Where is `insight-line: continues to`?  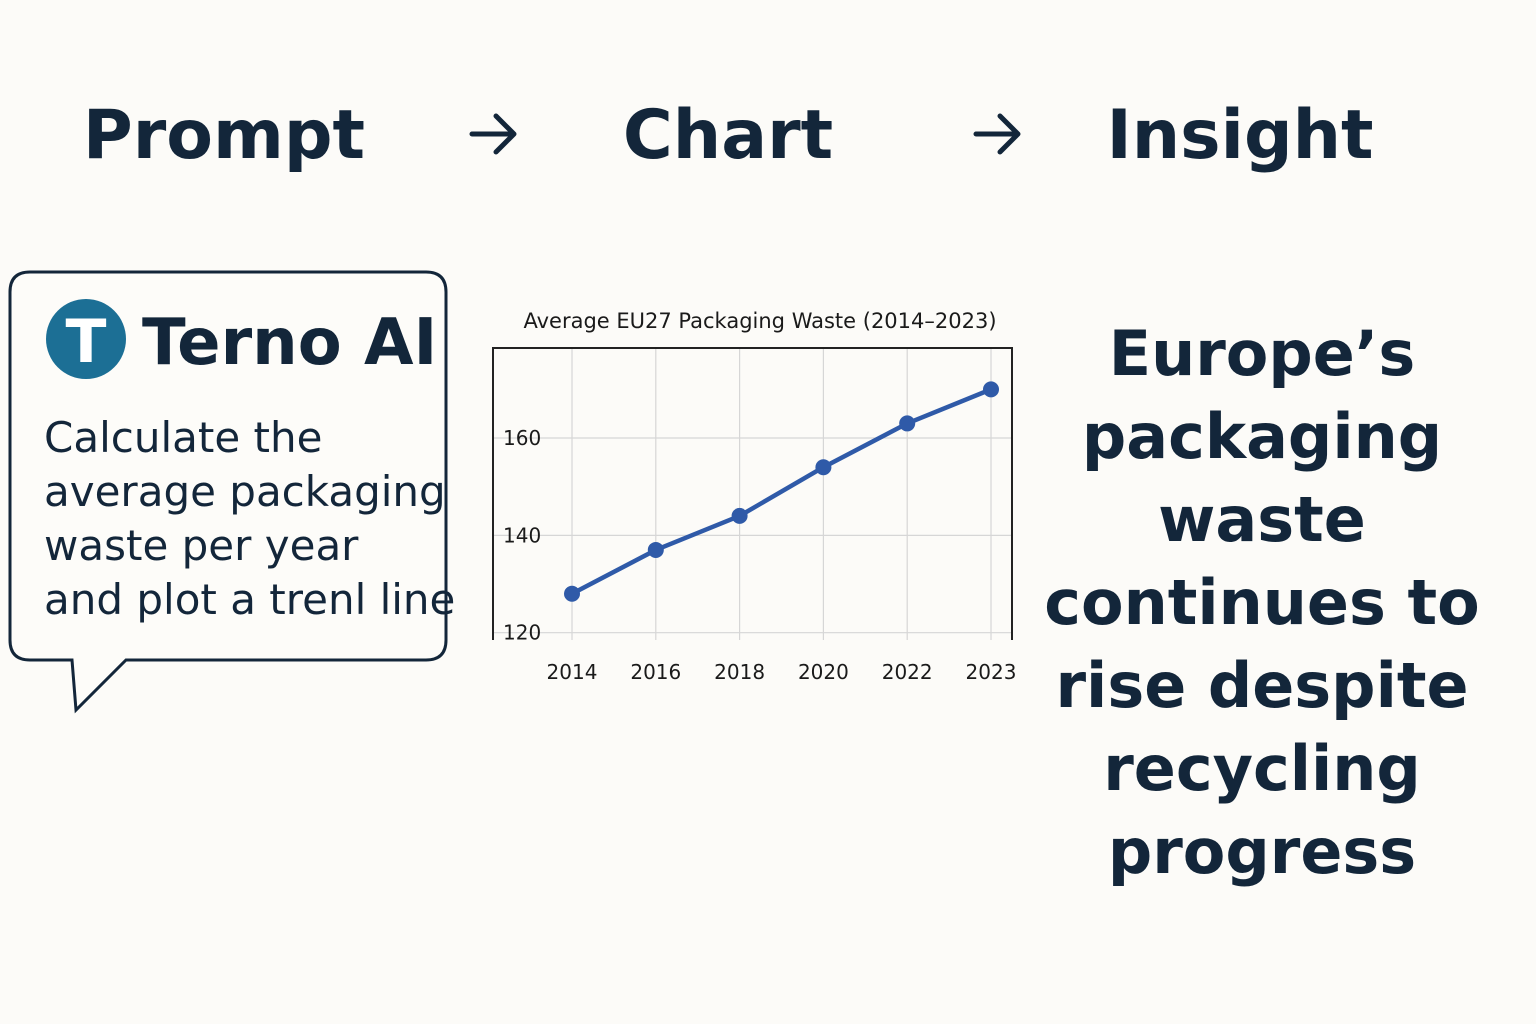
insight-line: continues to is located at coordinates (1261, 602).